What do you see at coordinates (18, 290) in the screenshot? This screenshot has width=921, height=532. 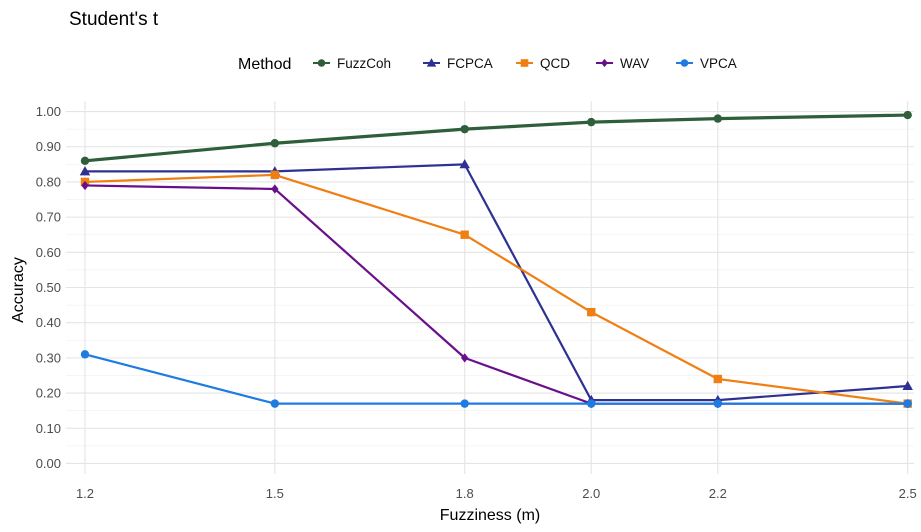 I see `y-axis-title: Accuracy` at bounding box center [18, 290].